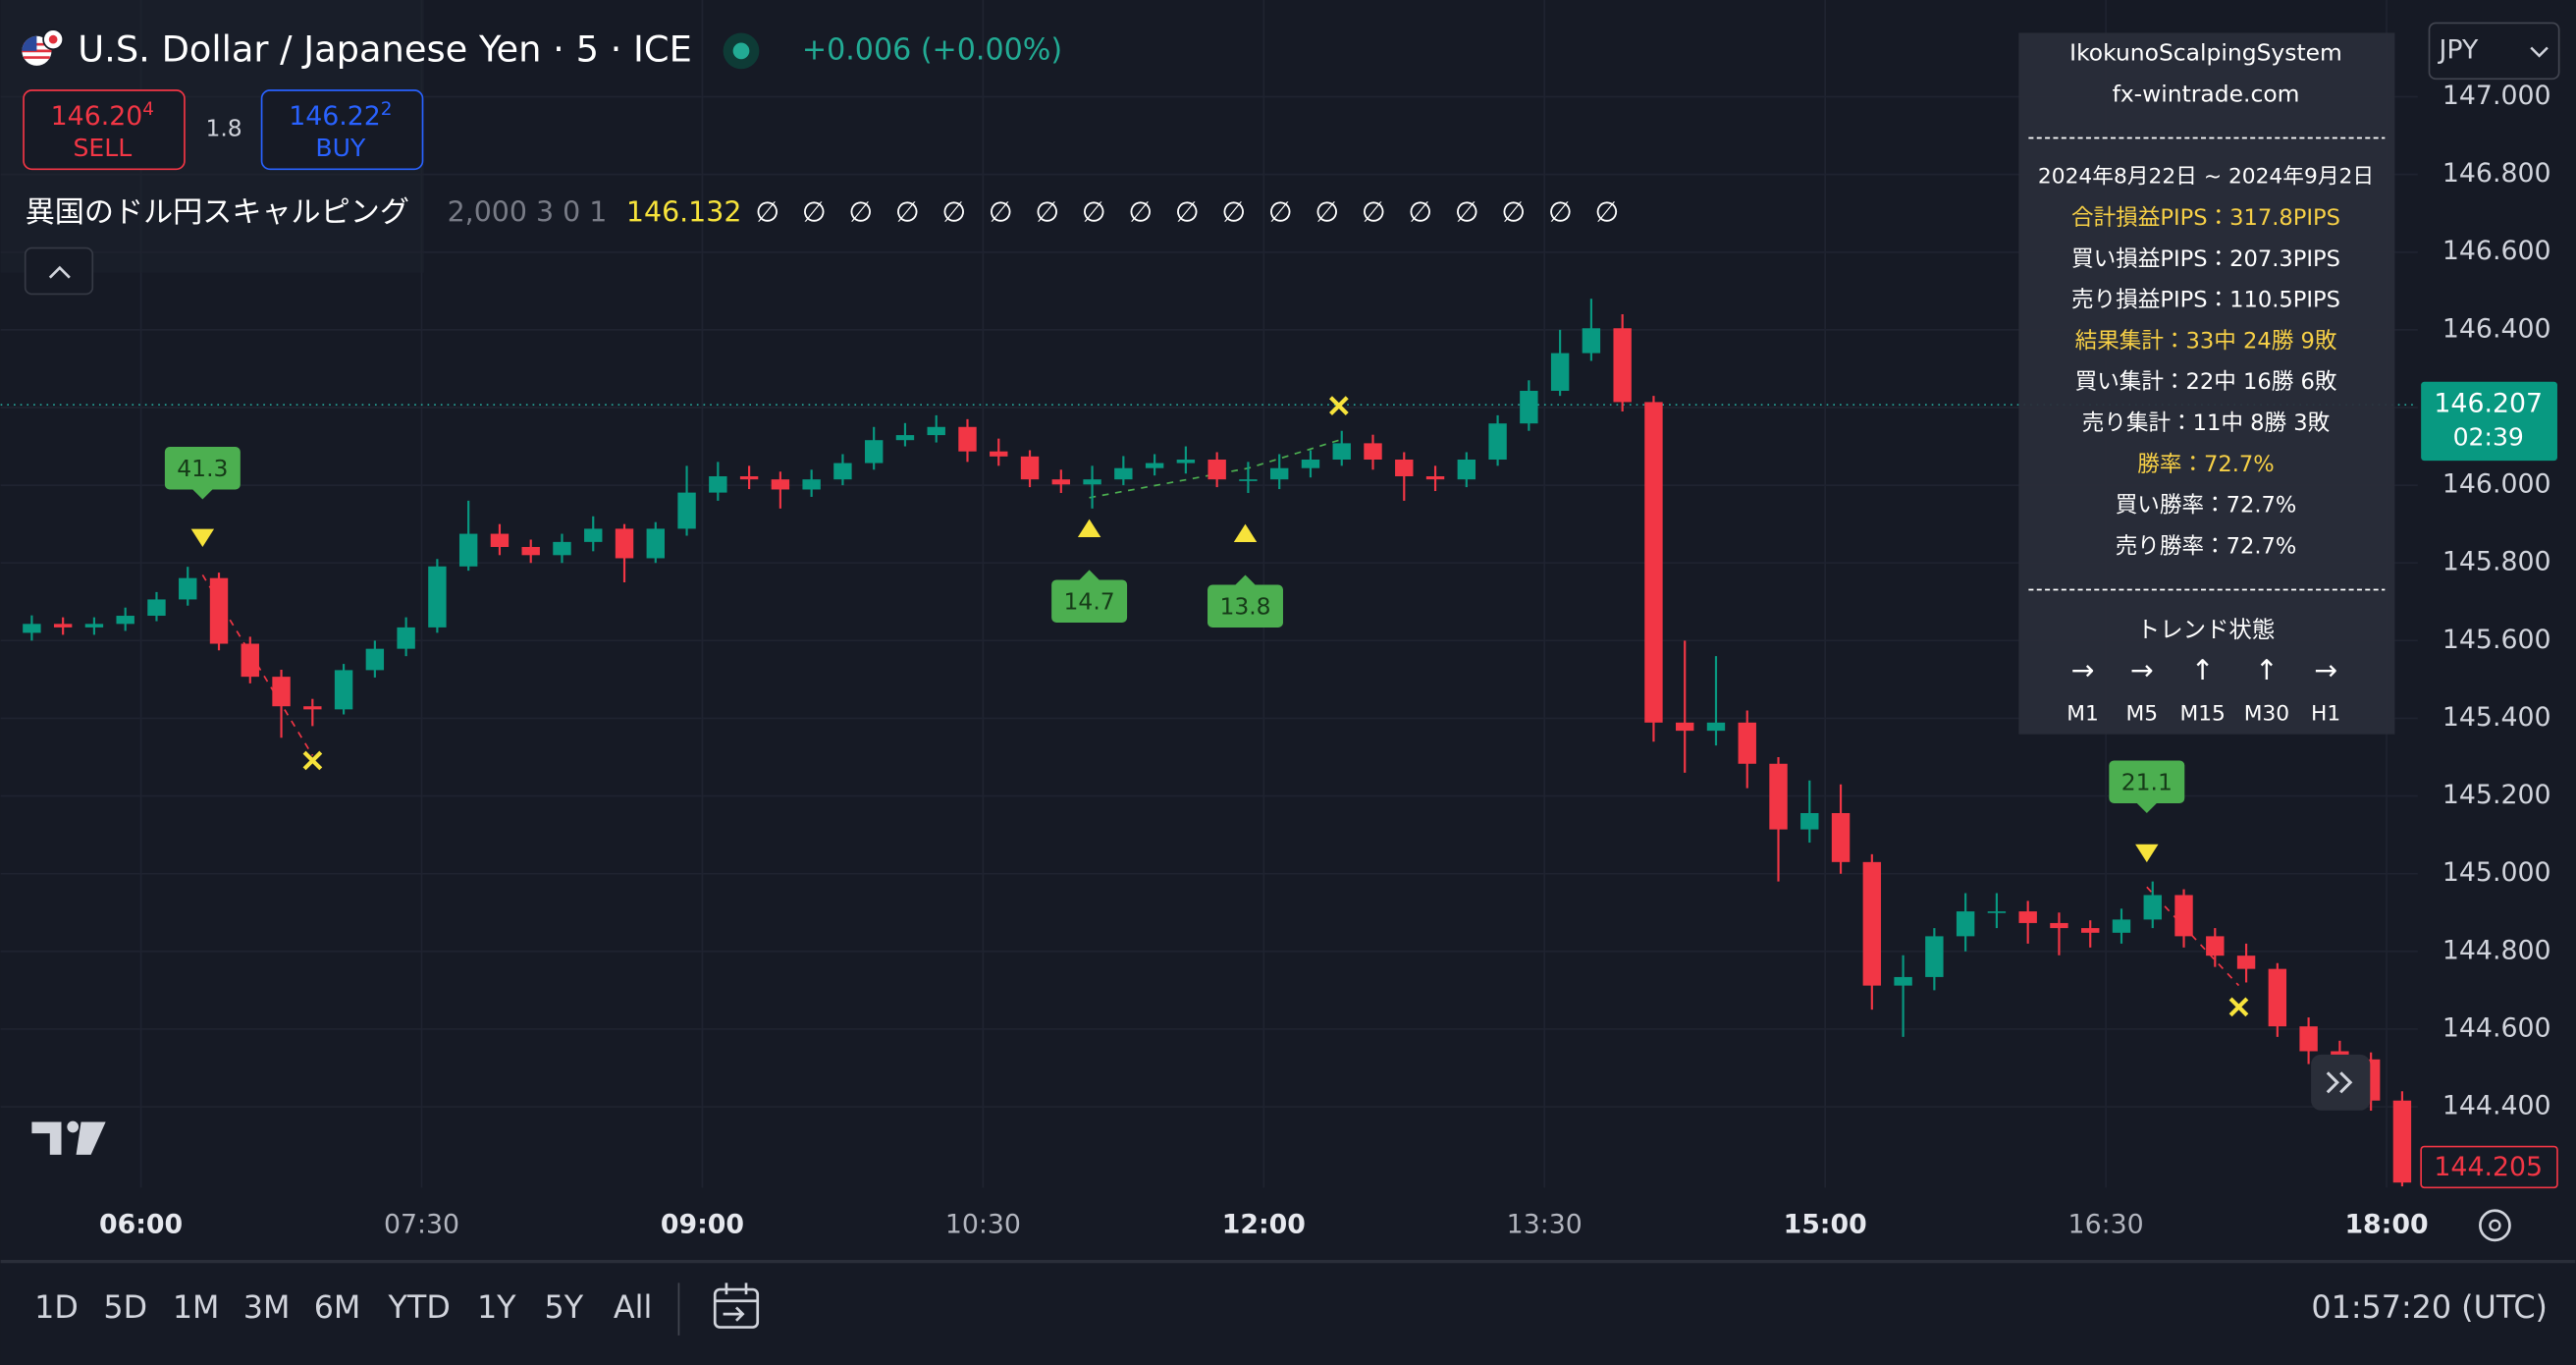 This screenshot has width=2576, height=1365. What do you see at coordinates (2489, 421) in the screenshot?
I see `current-price-box` at bounding box center [2489, 421].